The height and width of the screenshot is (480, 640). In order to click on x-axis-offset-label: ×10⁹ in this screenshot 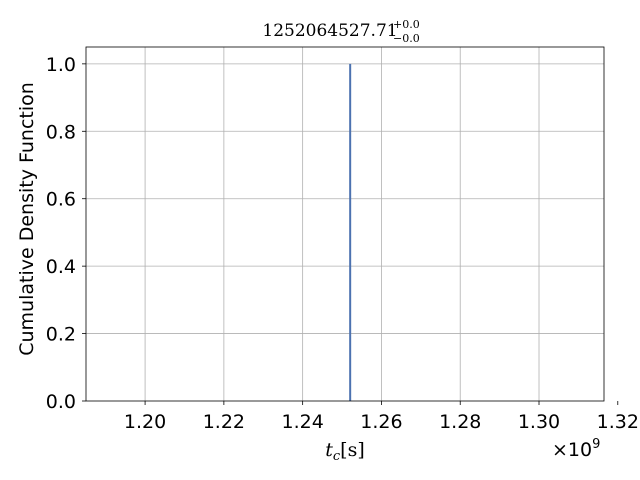, I will do `click(576, 449)`.